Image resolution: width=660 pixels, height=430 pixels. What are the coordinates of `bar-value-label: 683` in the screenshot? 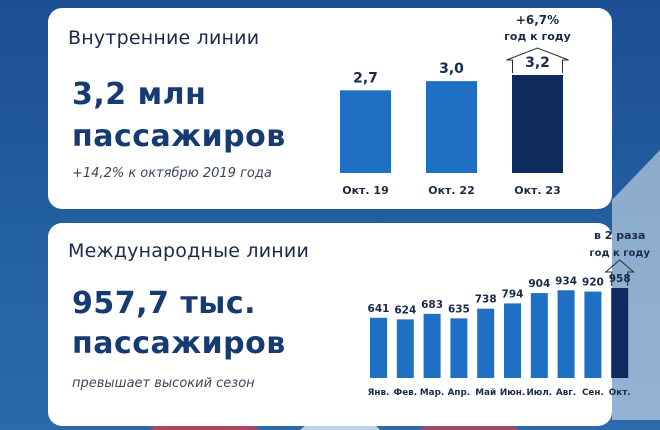 It's located at (432, 305).